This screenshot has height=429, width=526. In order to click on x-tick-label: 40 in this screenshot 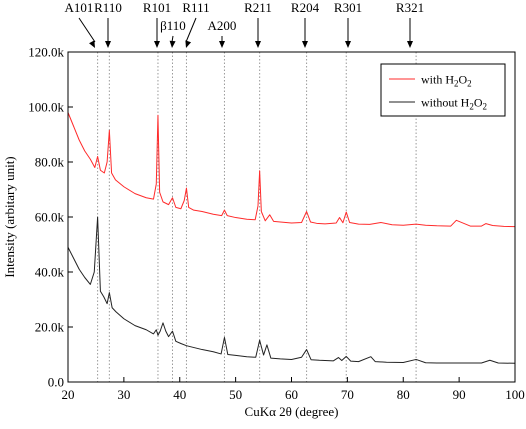, I will do `click(179, 394)`.